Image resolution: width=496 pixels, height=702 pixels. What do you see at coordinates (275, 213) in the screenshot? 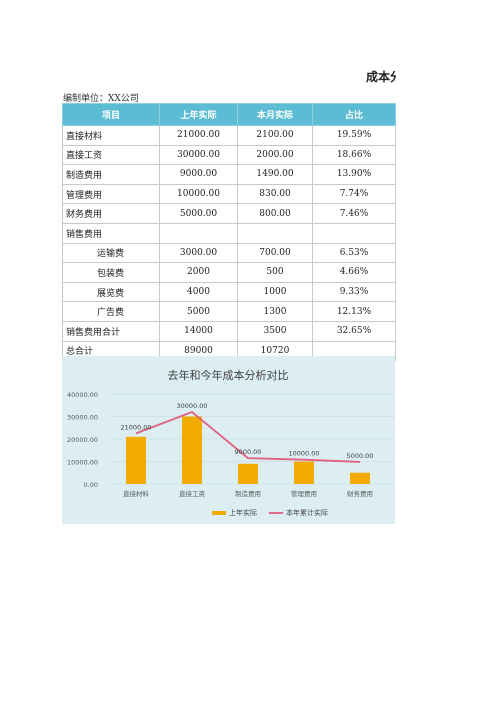
I see `row-this-month-cell: 800.00` at bounding box center [275, 213].